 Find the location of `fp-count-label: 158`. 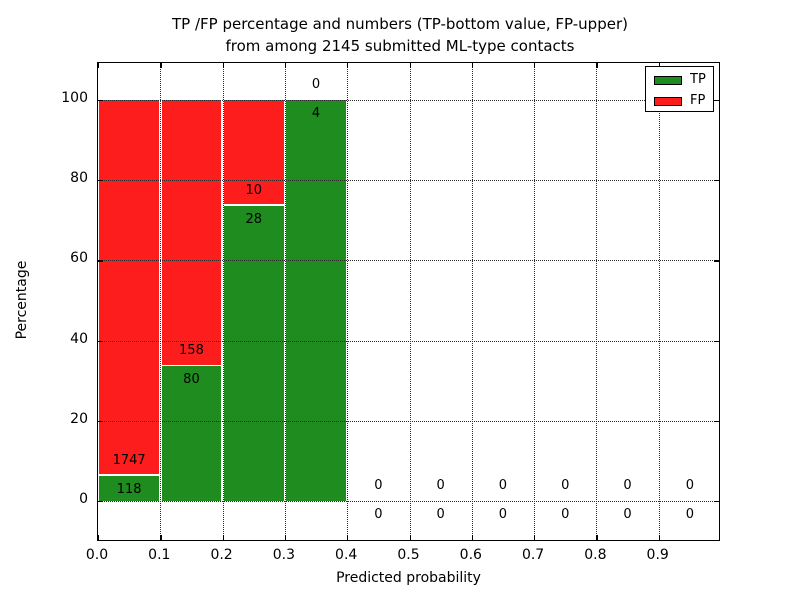

fp-count-label: 158 is located at coordinates (191, 351).